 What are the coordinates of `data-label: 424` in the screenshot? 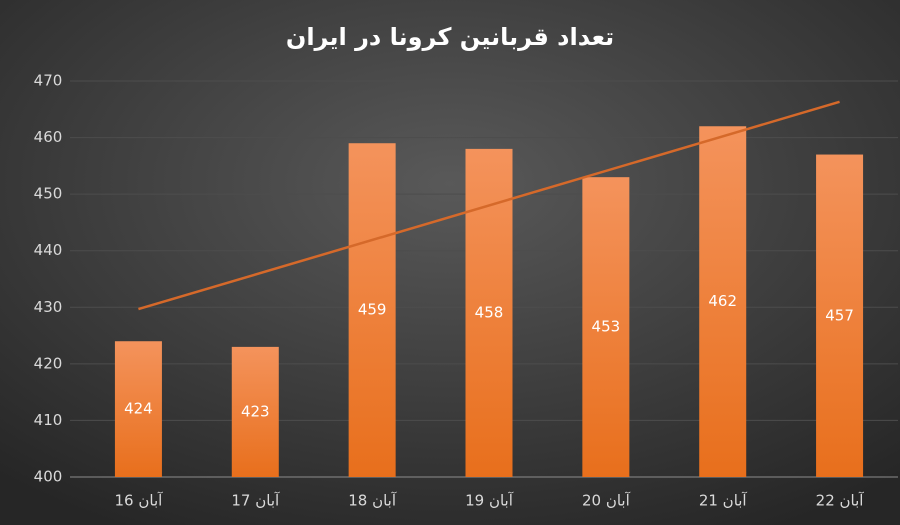 It's located at (138, 409).